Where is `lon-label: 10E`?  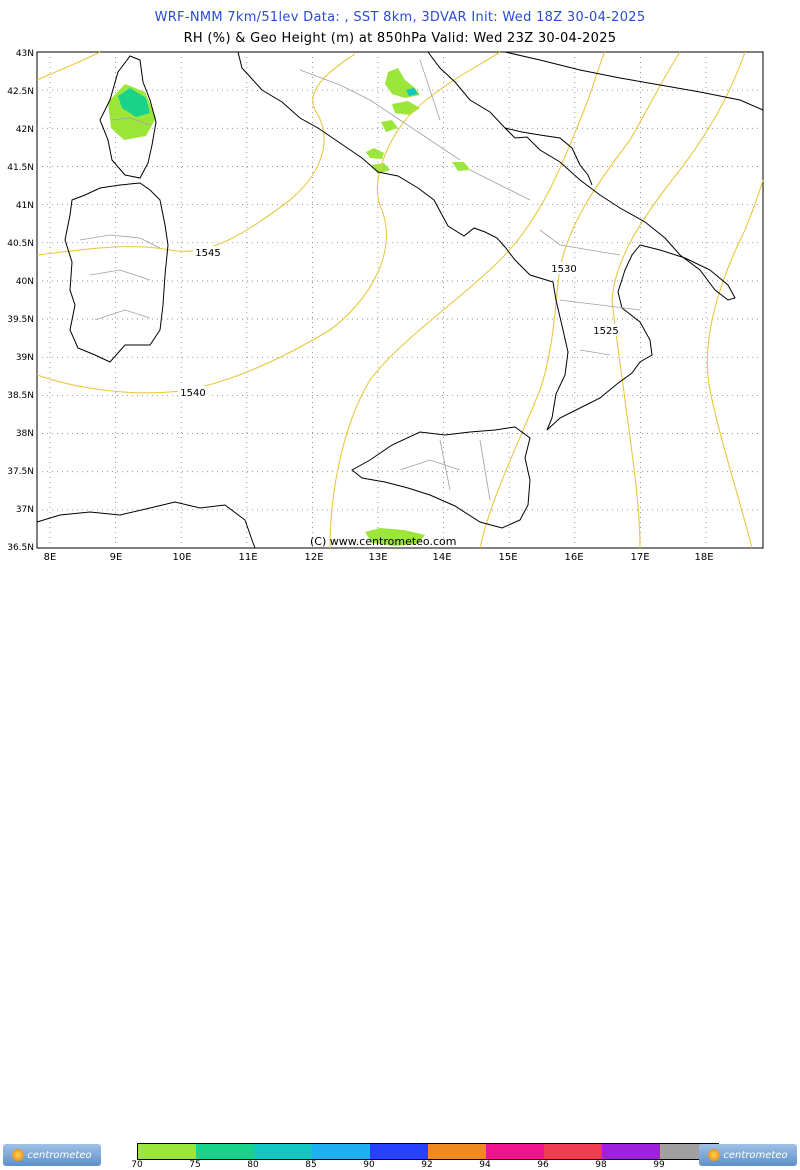
lon-label: 10E is located at coordinates (181, 557).